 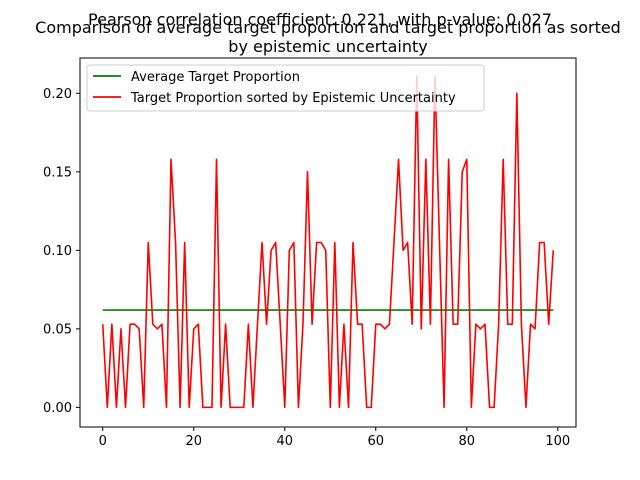 I want to click on y-tick-label: 0.05, so click(x=57, y=329).